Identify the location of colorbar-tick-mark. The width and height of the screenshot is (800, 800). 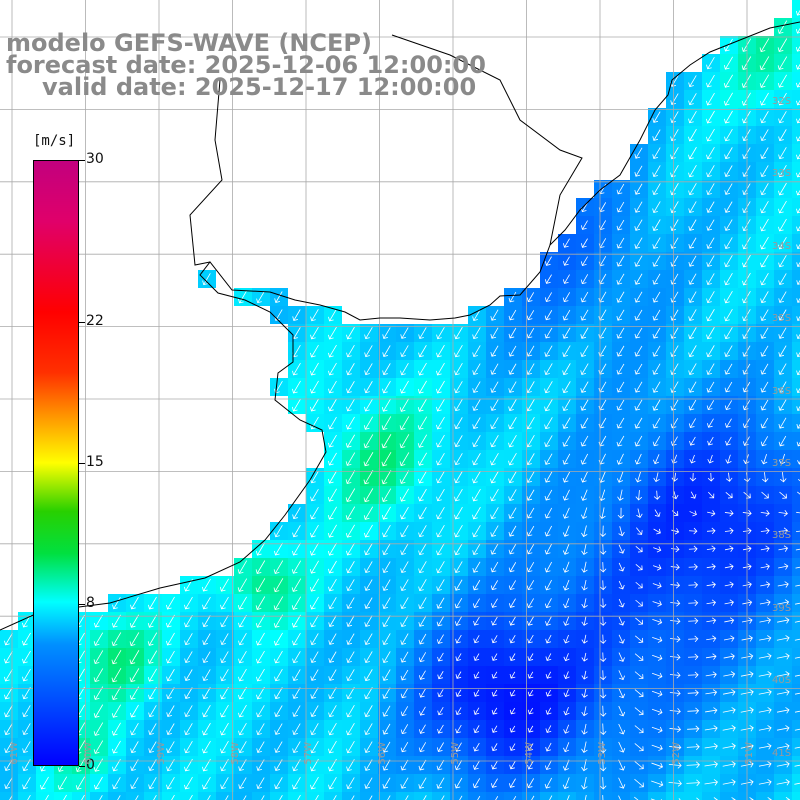
(82, 766).